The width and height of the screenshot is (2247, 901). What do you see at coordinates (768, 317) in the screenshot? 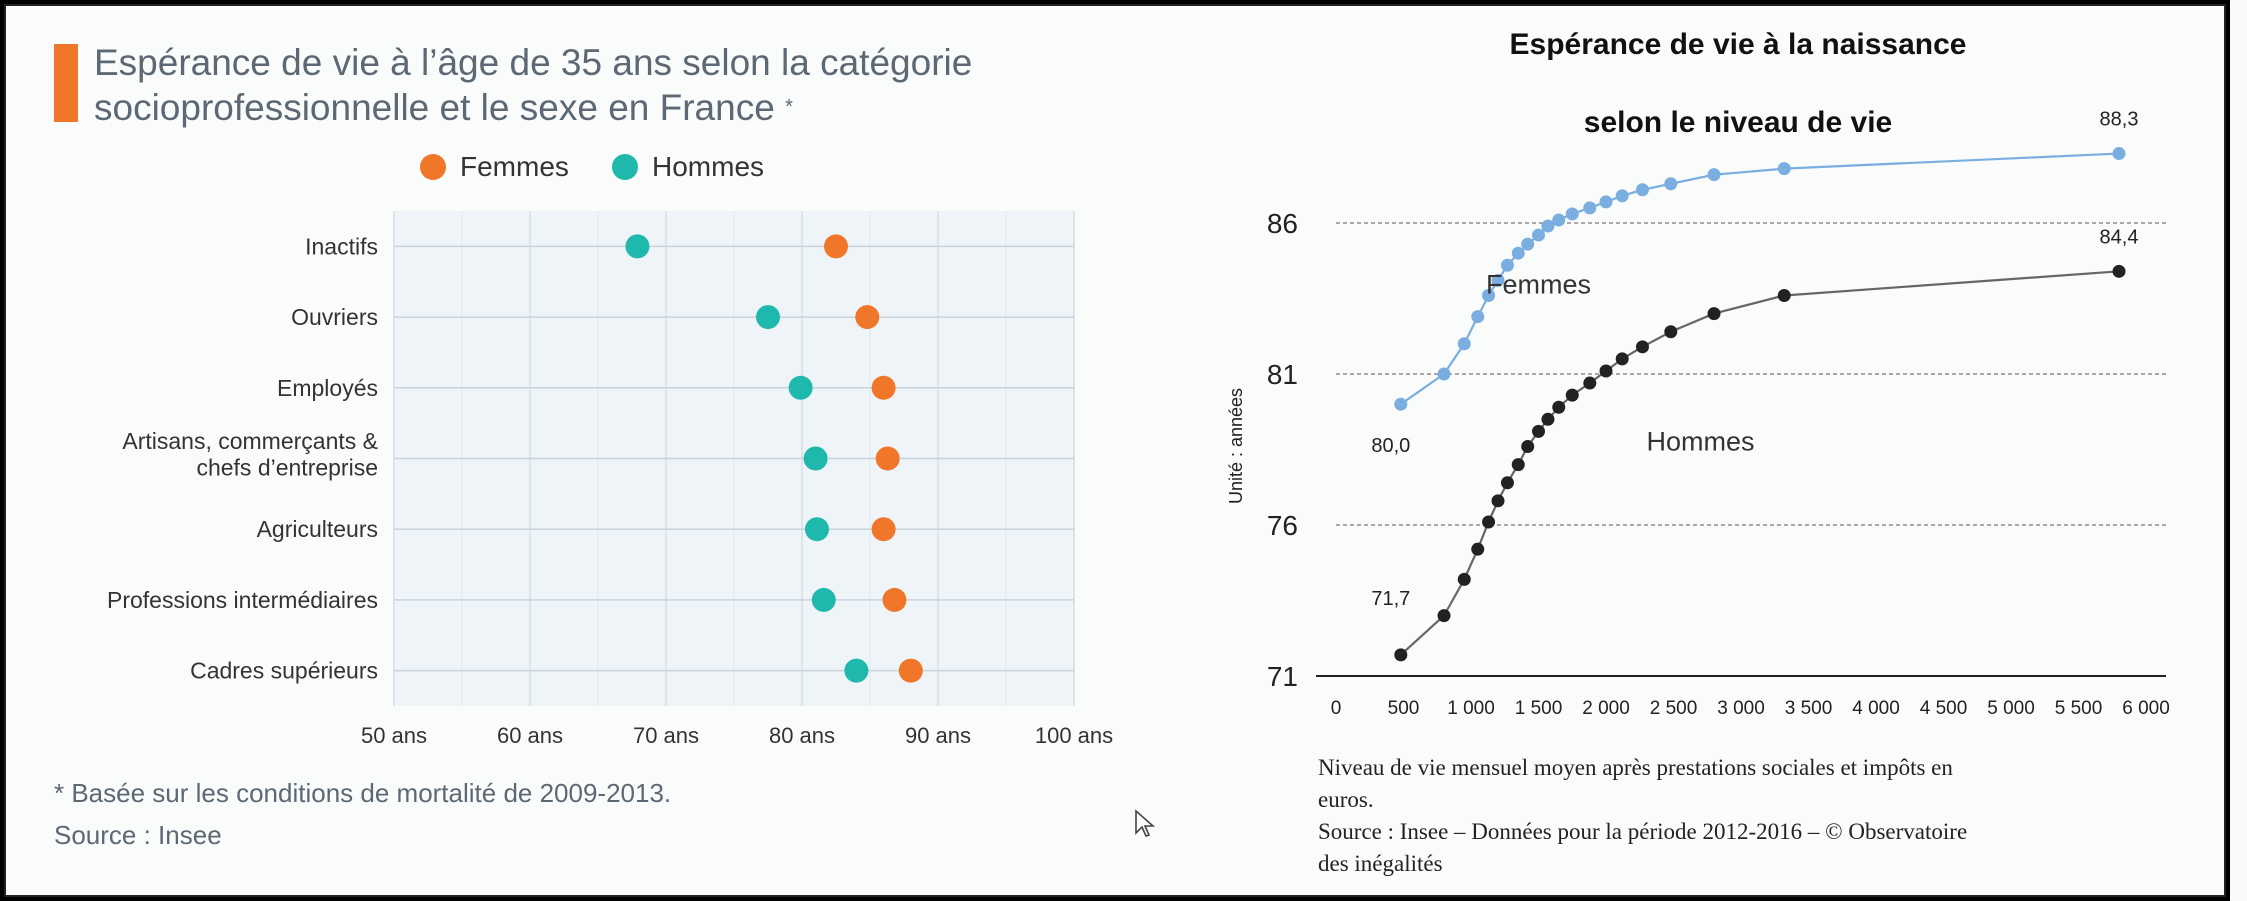
I see `point-hommes-ouvriers` at bounding box center [768, 317].